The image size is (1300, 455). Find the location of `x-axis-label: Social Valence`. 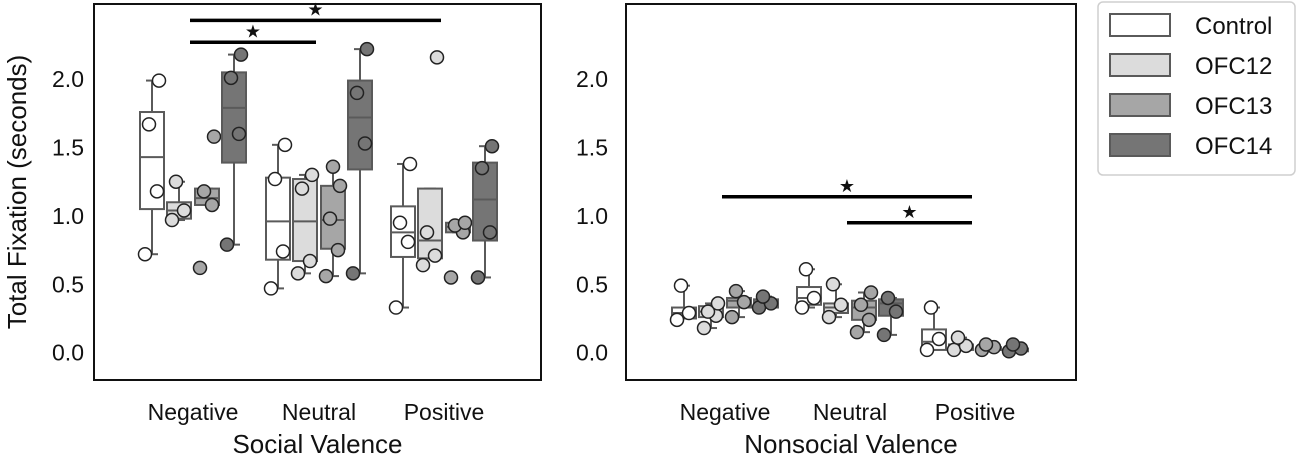

x-axis-label: Social Valence is located at coordinates (317, 442).